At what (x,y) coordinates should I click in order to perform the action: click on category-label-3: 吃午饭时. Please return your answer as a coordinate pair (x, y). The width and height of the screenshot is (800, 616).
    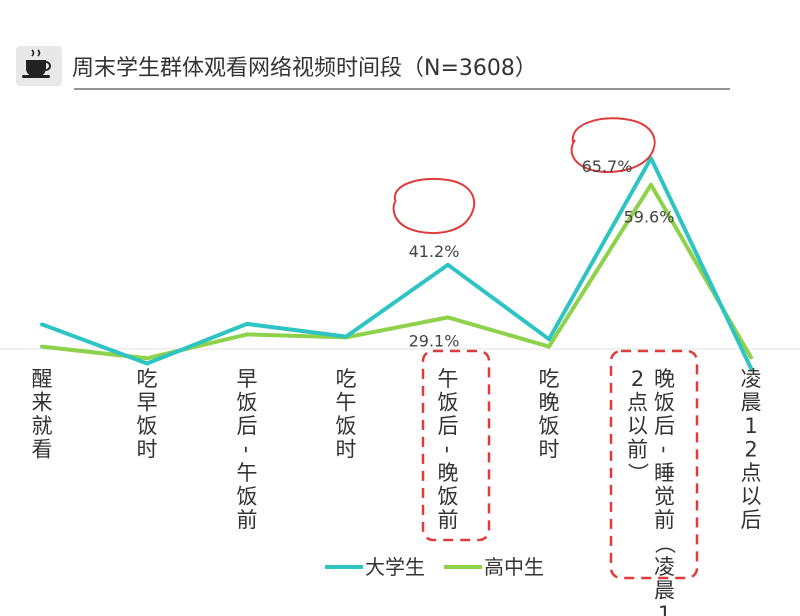
    Looking at the image, I should click on (346, 414).